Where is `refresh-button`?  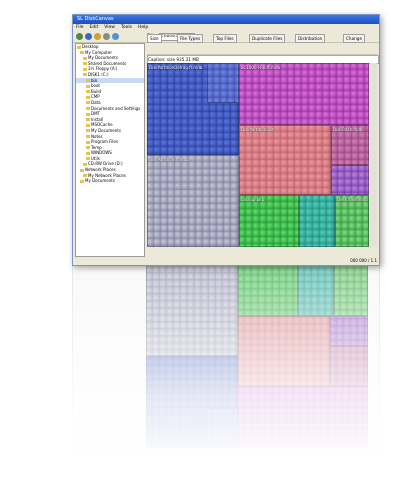 refresh-button is located at coordinates (106, 36).